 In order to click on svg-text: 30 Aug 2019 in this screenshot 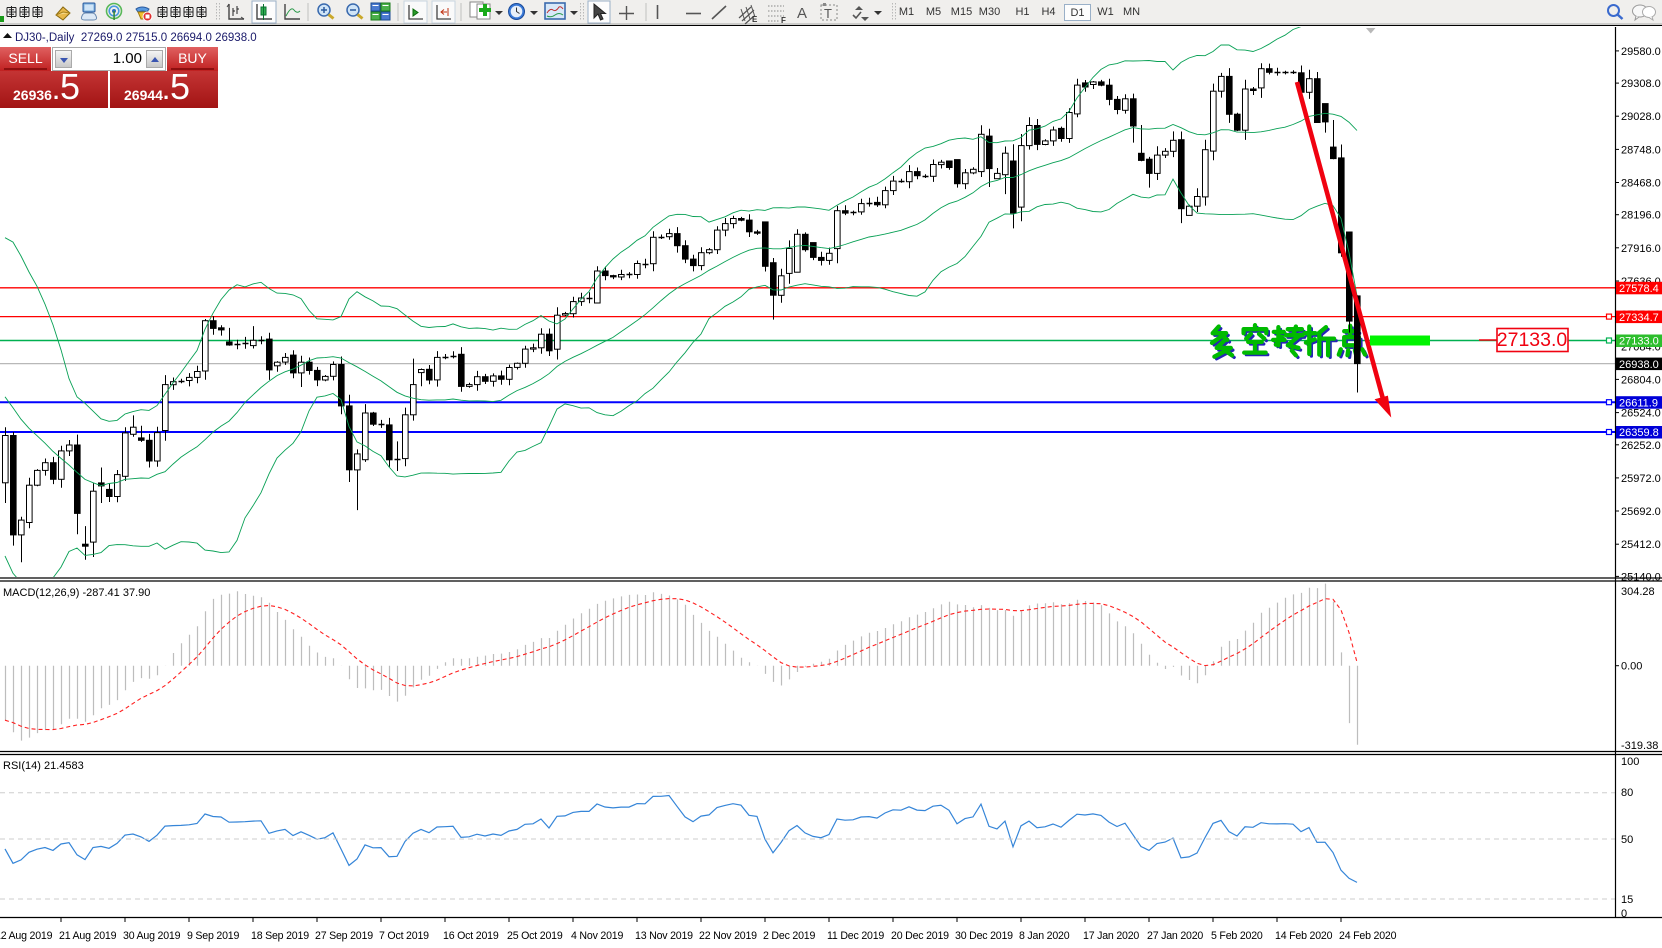, I will do `click(152, 936)`.